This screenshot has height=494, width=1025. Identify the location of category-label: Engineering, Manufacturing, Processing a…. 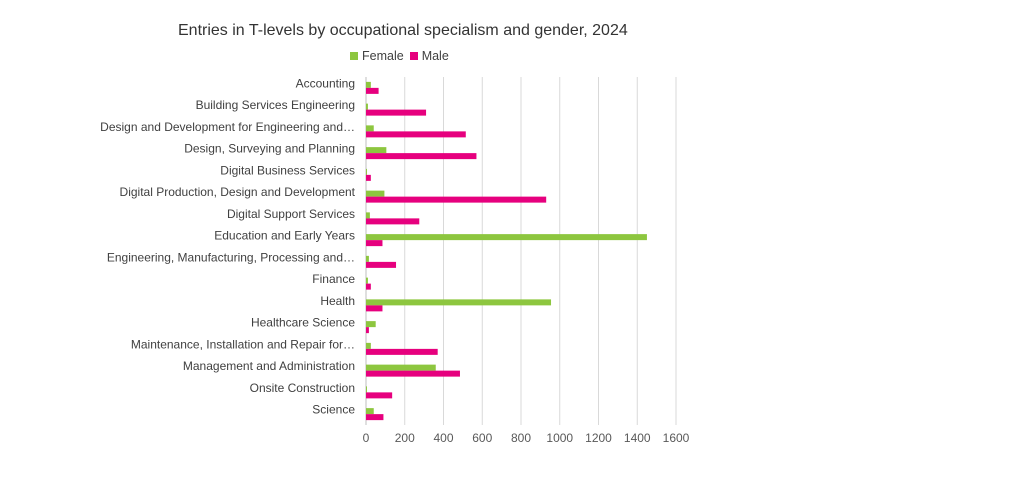
(231, 257).